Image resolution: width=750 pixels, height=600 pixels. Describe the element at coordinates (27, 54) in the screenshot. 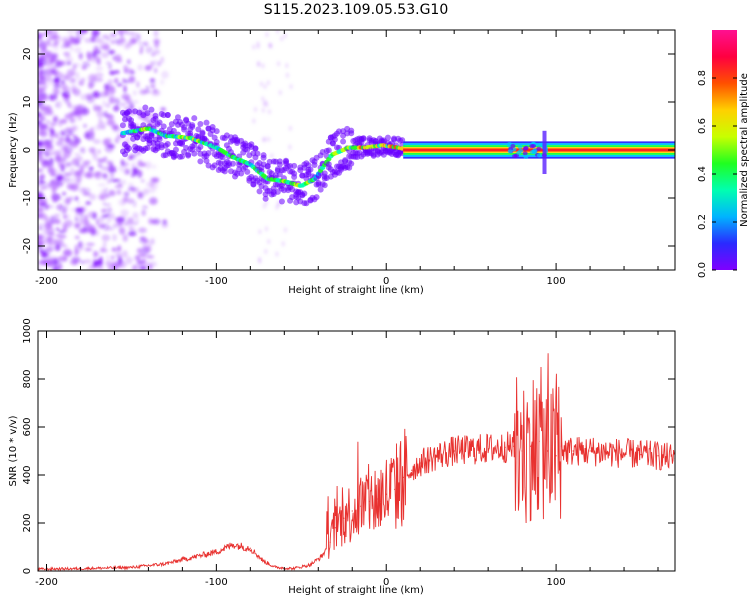

I see `y-tick-label: 20` at that location.